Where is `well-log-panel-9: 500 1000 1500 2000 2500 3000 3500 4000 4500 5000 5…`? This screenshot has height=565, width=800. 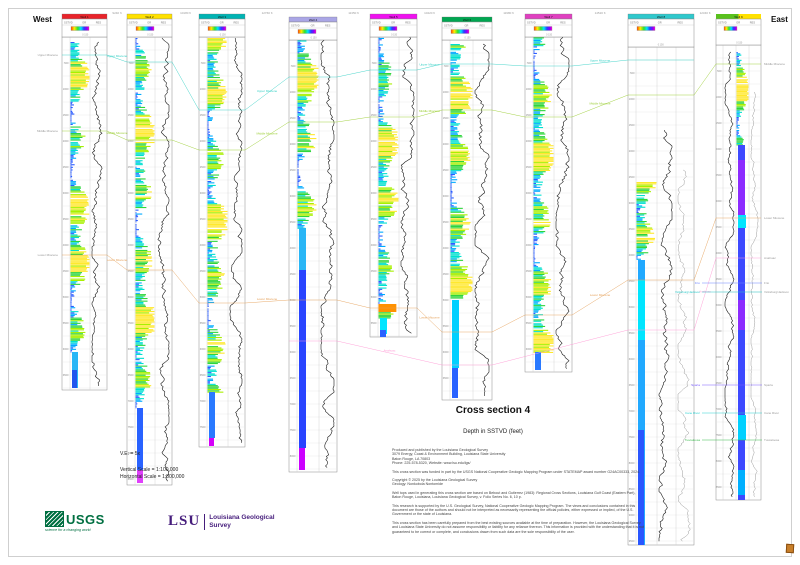 well-log-panel-9: 500 1000 1500 2000 2500 3000 3500 4000 4500 5000 5… is located at coordinates (739, 257).